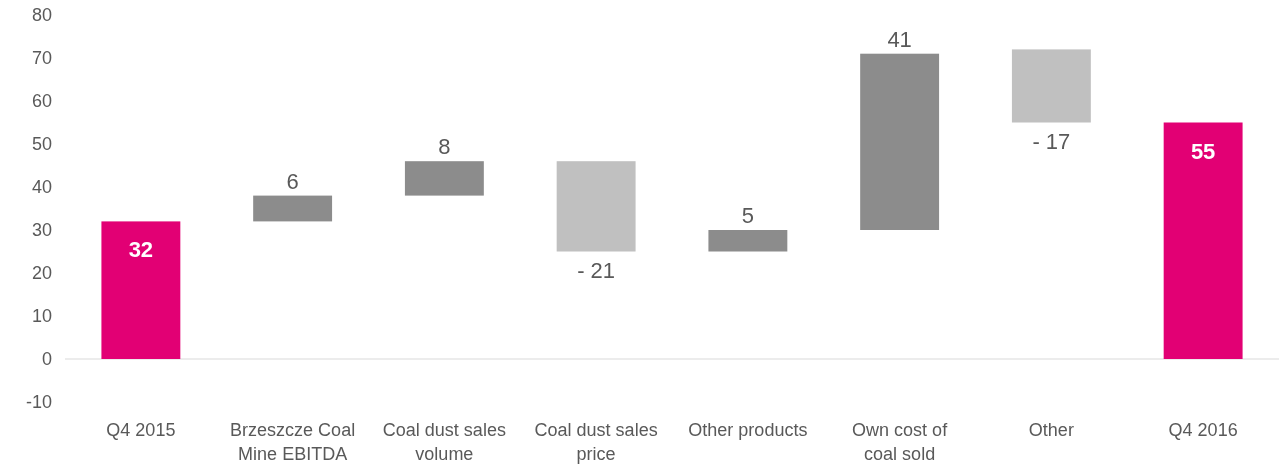 The width and height of the screenshot is (1284, 465). I want to click on x-tick-label: Other products, so click(748, 430).